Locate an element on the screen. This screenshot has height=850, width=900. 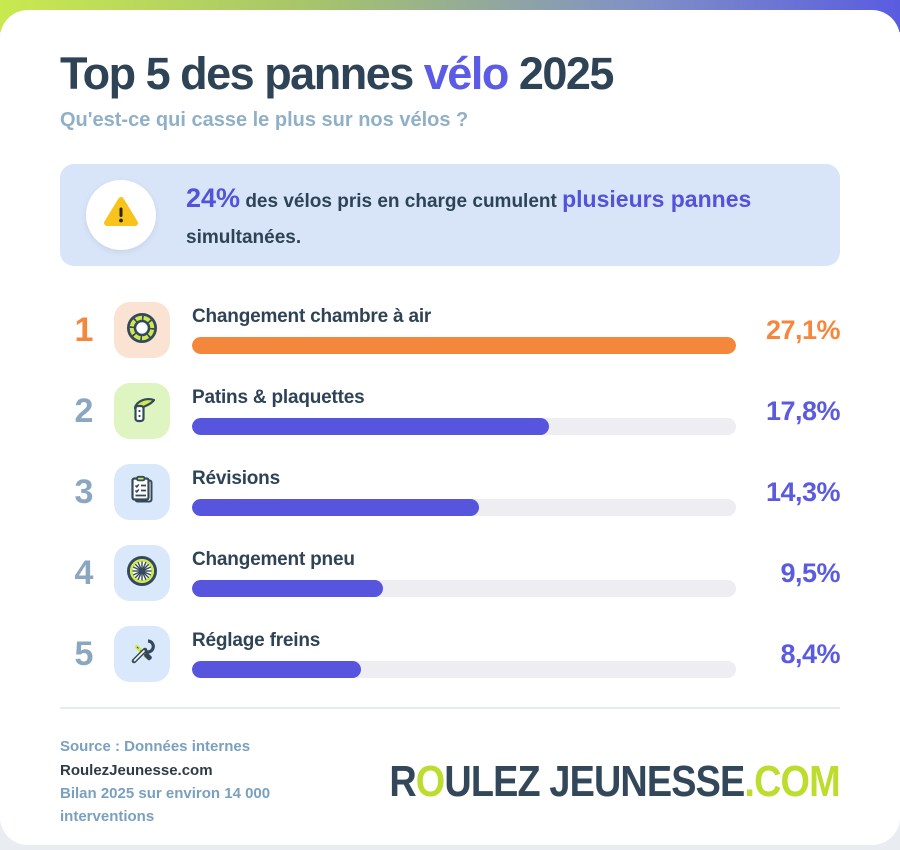
source-site-name: RoulezJeunesse.com is located at coordinates (136, 770).